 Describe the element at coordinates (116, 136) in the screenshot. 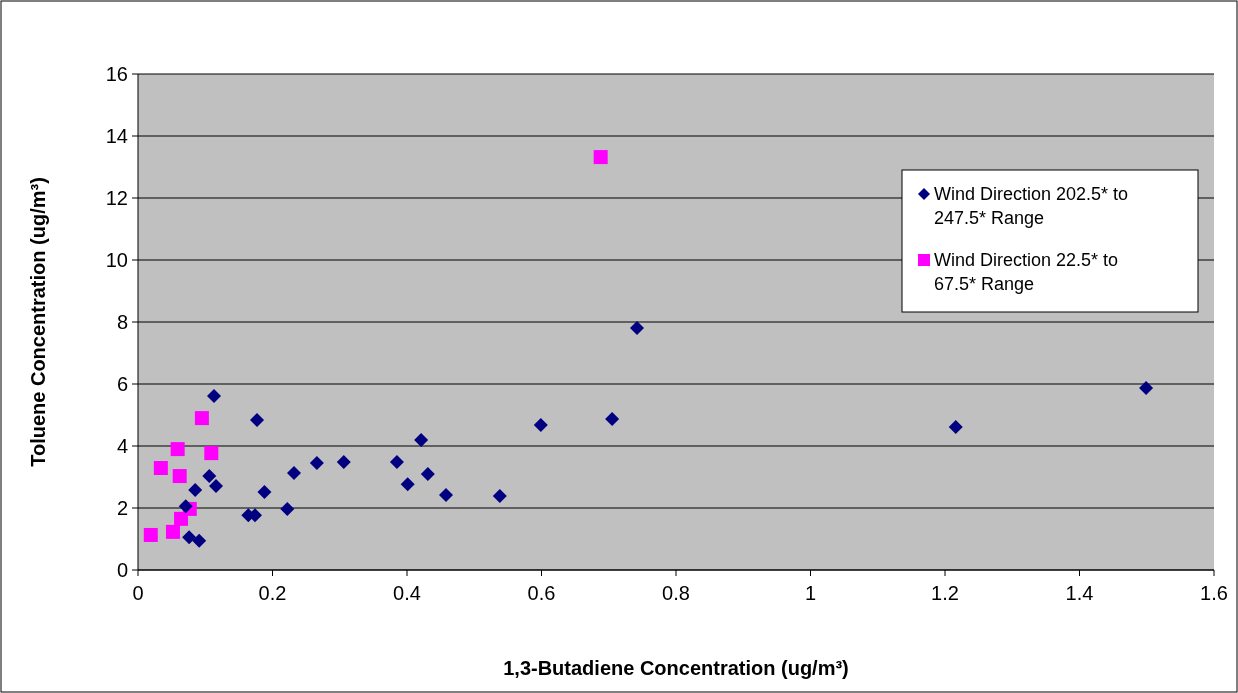

I see `y-tick-label: 14` at that location.